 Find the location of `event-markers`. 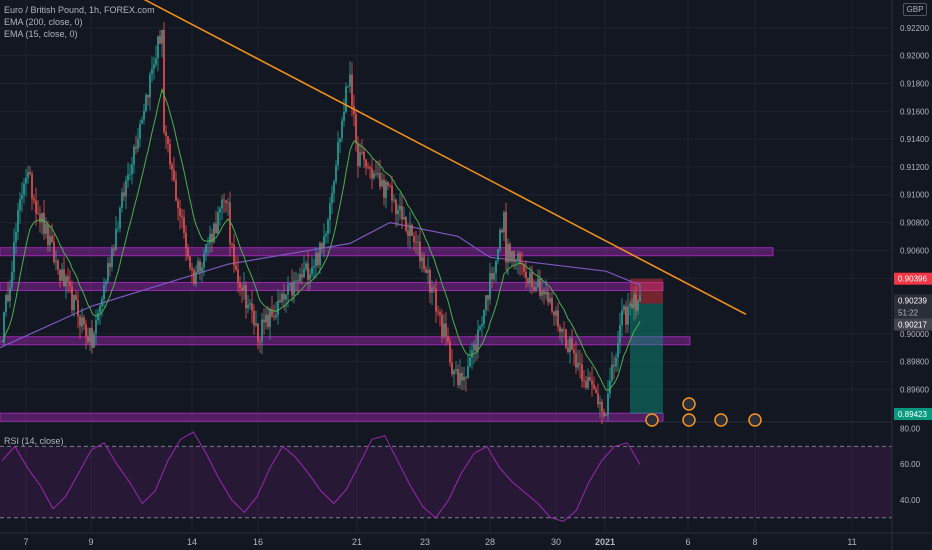

event-markers is located at coordinates (703, 412).